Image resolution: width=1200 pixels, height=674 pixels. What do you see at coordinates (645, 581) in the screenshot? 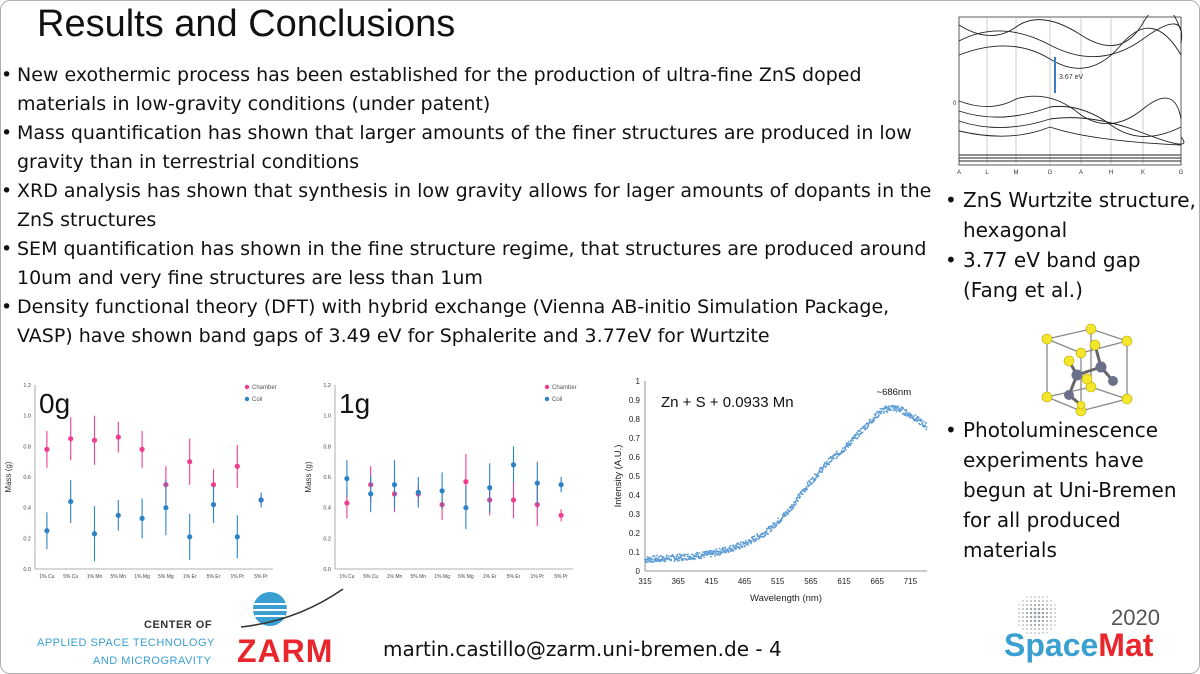
I see `x-tick-label: 315` at bounding box center [645, 581].